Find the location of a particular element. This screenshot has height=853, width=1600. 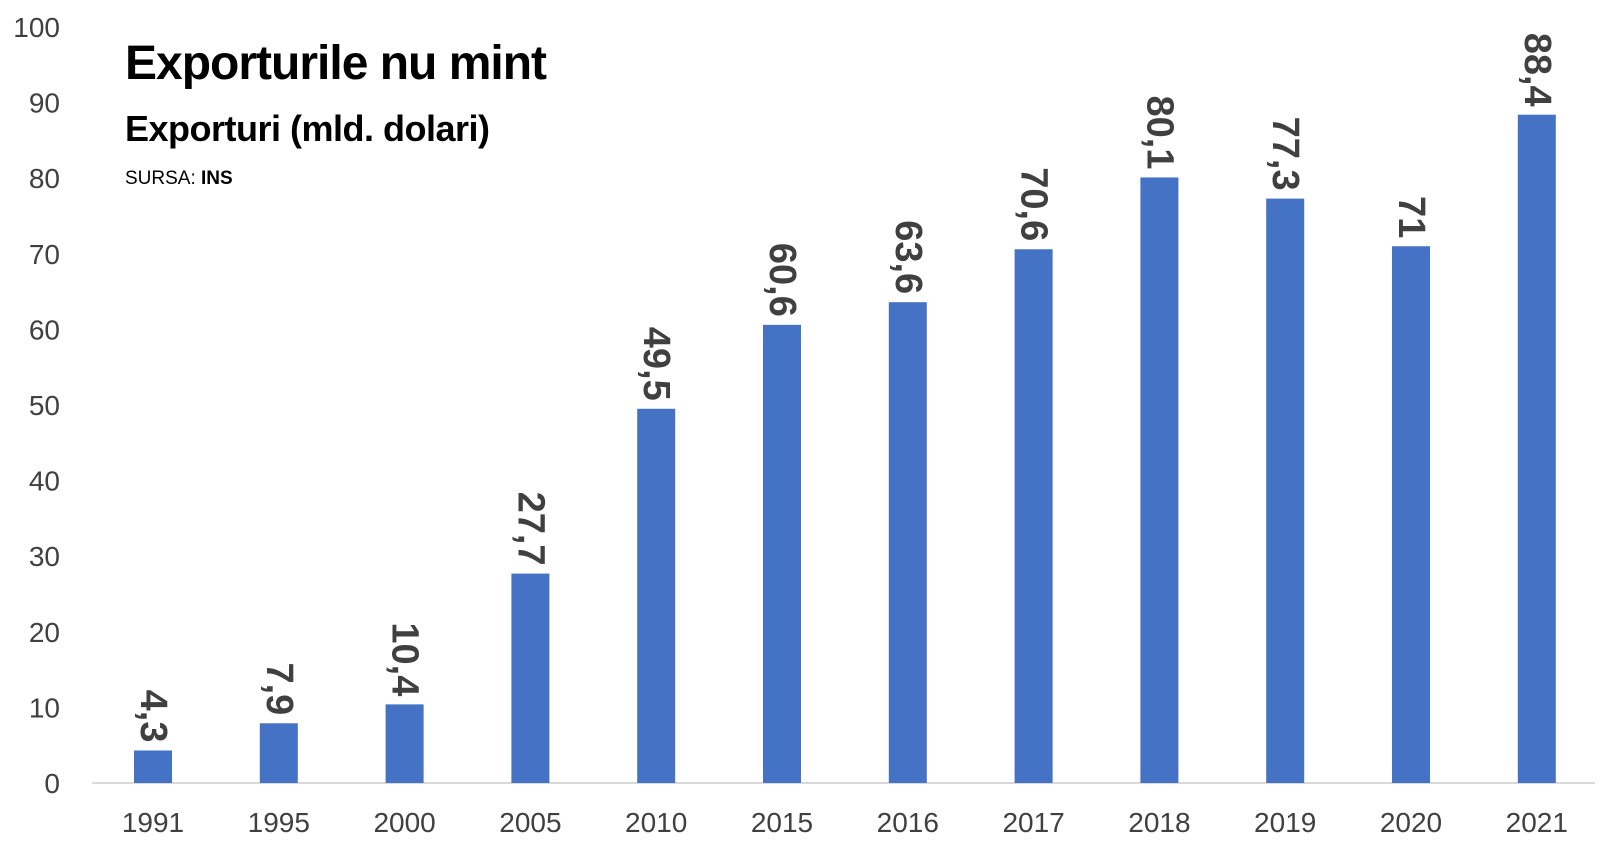

data-label: 27,7 is located at coordinates (530, 529).